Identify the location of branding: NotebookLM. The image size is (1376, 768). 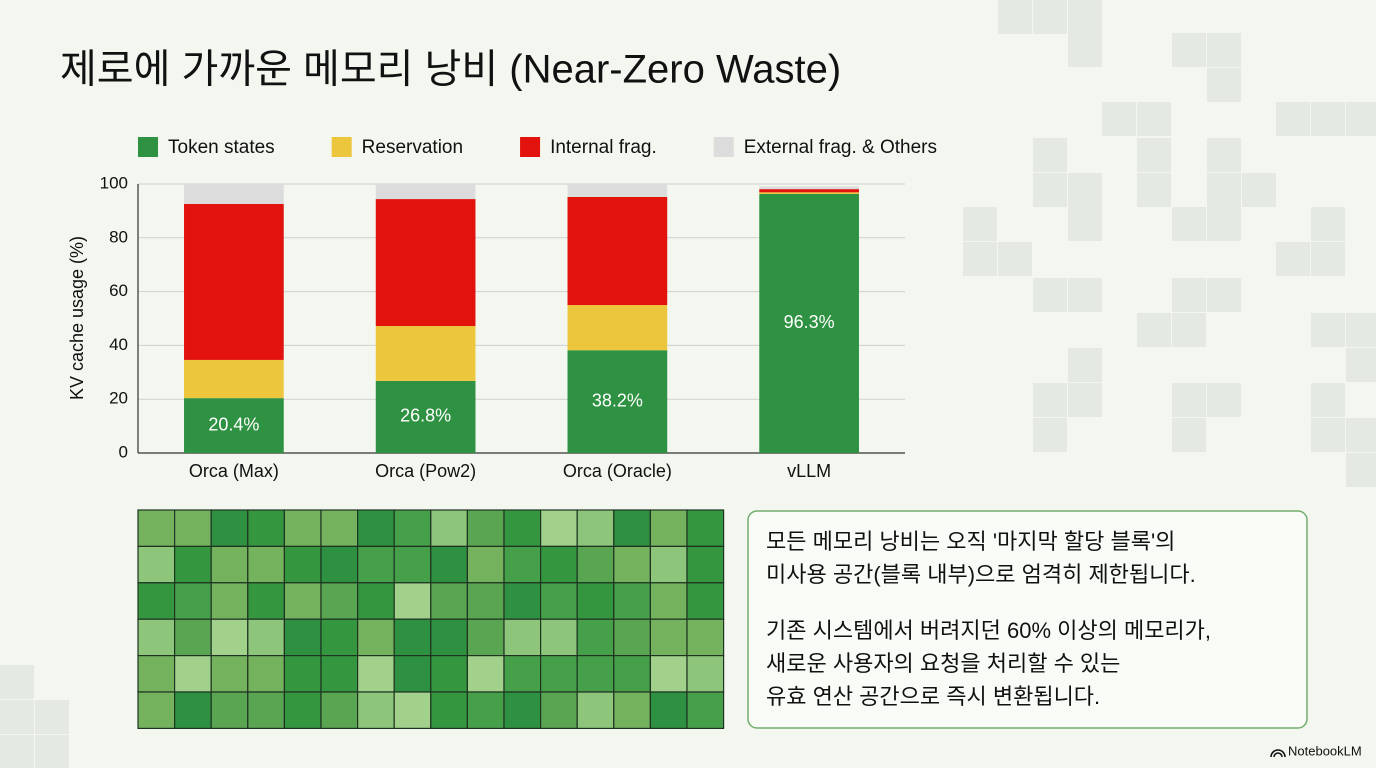
(1325, 750).